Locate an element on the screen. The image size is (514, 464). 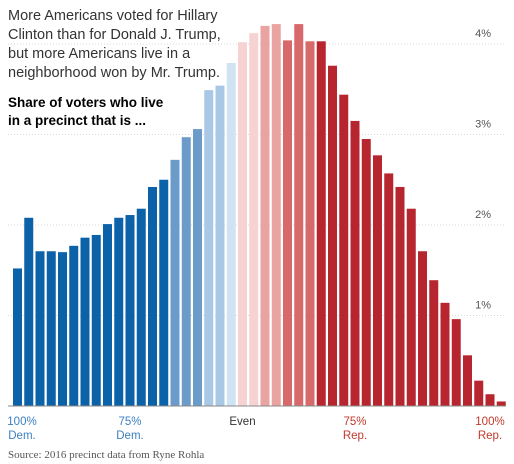
x-tick-label: Even is located at coordinates (242, 422).